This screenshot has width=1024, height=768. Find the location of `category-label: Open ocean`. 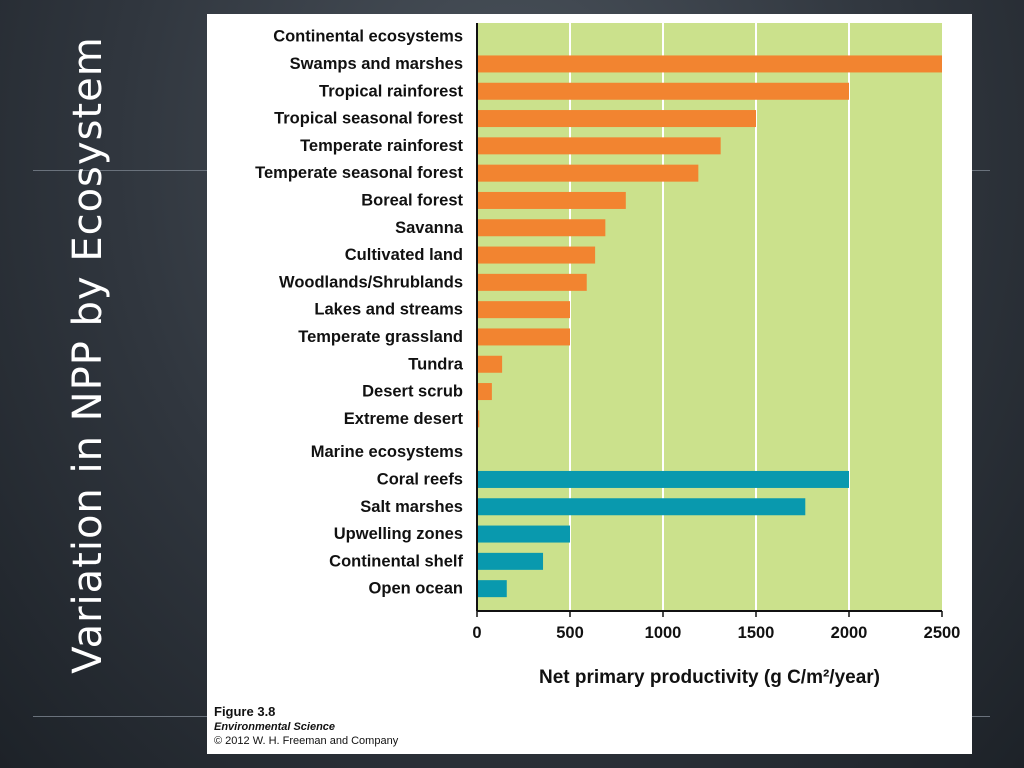

category-label: Open ocean is located at coordinates (416, 589).